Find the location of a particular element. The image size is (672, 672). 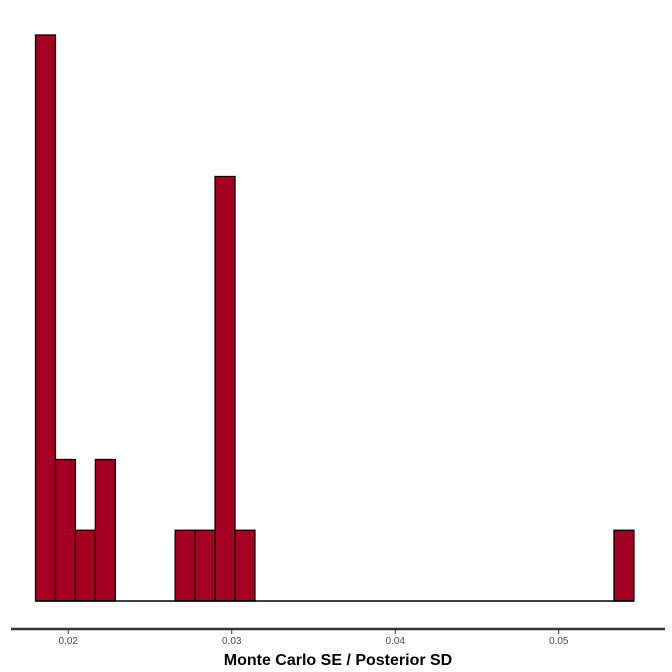

x-axis-title: Monte Carlo SE / Posterior SD is located at coordinates (338, 660).